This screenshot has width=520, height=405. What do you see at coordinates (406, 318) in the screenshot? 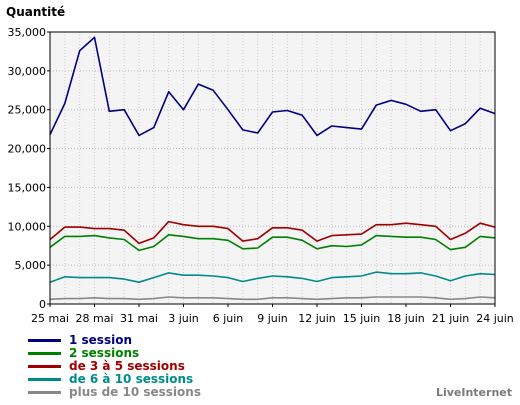
I see `x-tick-label: 18 juin` at bounding box center [406, 318].